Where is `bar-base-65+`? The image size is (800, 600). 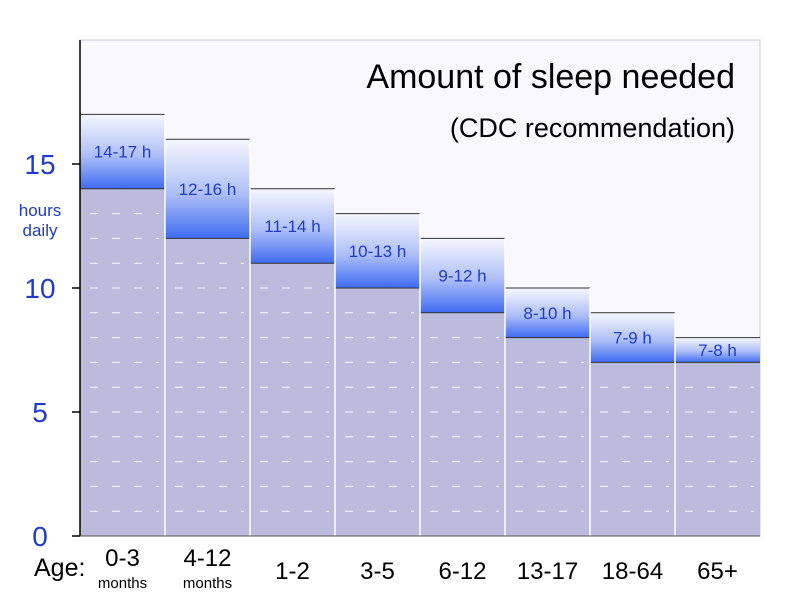 bar-base-65+ is located at coordinates (717, 449).